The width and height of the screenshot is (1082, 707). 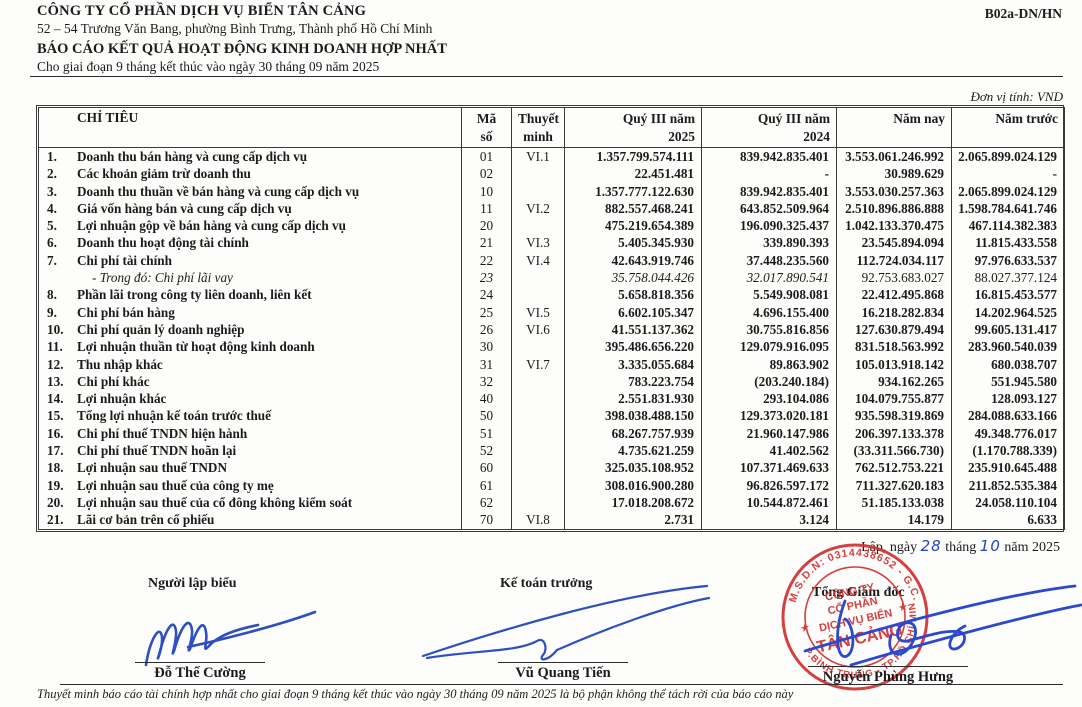 What do you see at coordinates (192, 583) in the screenshot?
I see `signer-title-preparer: Người lập biểu` at bounding box center [192, 583].